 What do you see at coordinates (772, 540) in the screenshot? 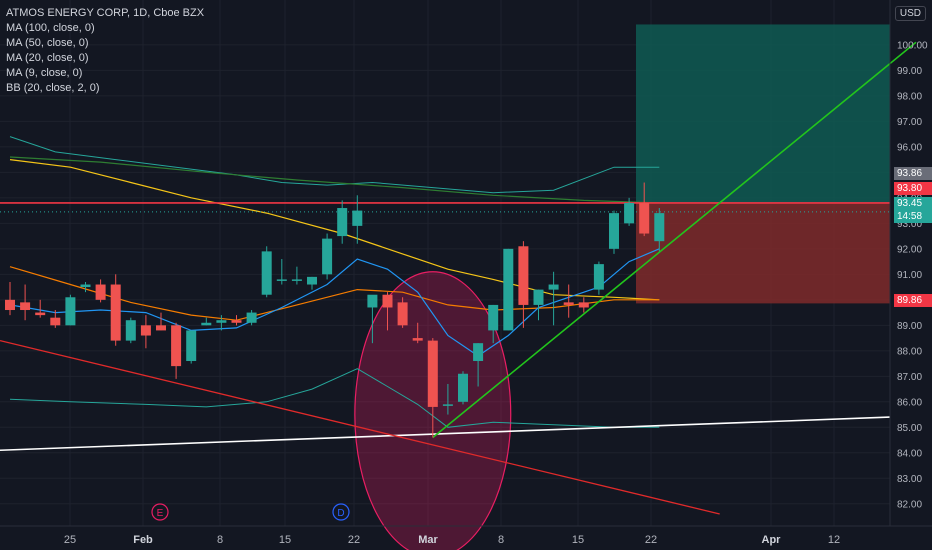
I see `x-tick-label: Apr` at bounding box center [772, 540].